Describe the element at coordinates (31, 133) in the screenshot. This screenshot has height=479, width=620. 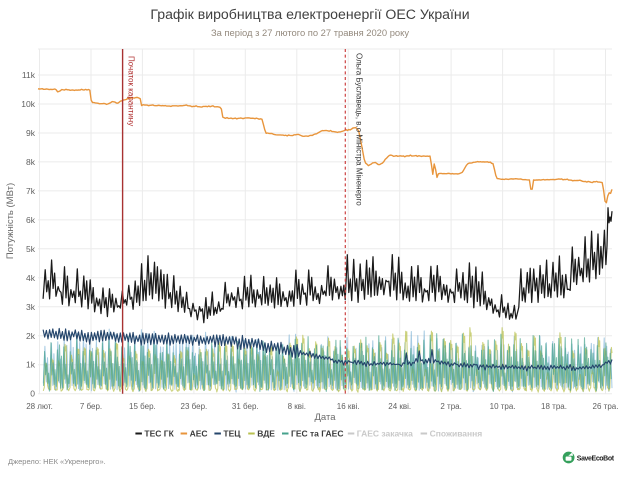
I see `svg-text: 9k` at that location.